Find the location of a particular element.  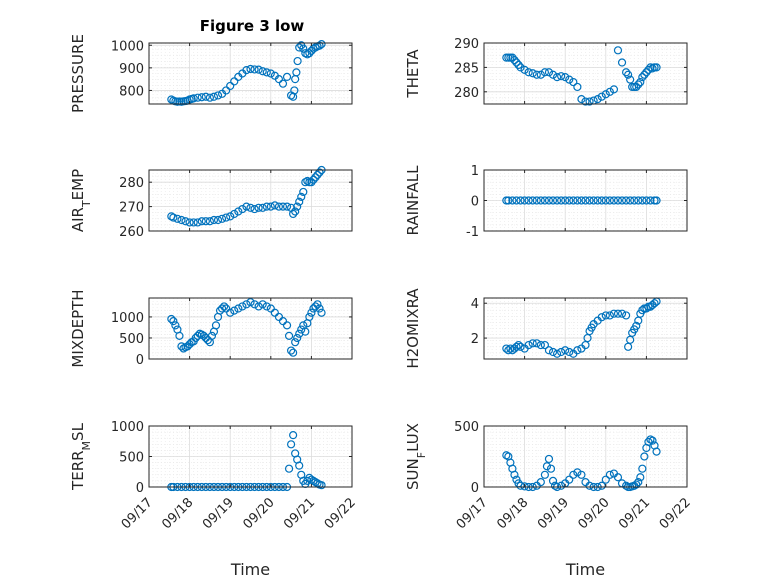

y-axis-label: MIXDEPTH is located at coordinates (78, 328).